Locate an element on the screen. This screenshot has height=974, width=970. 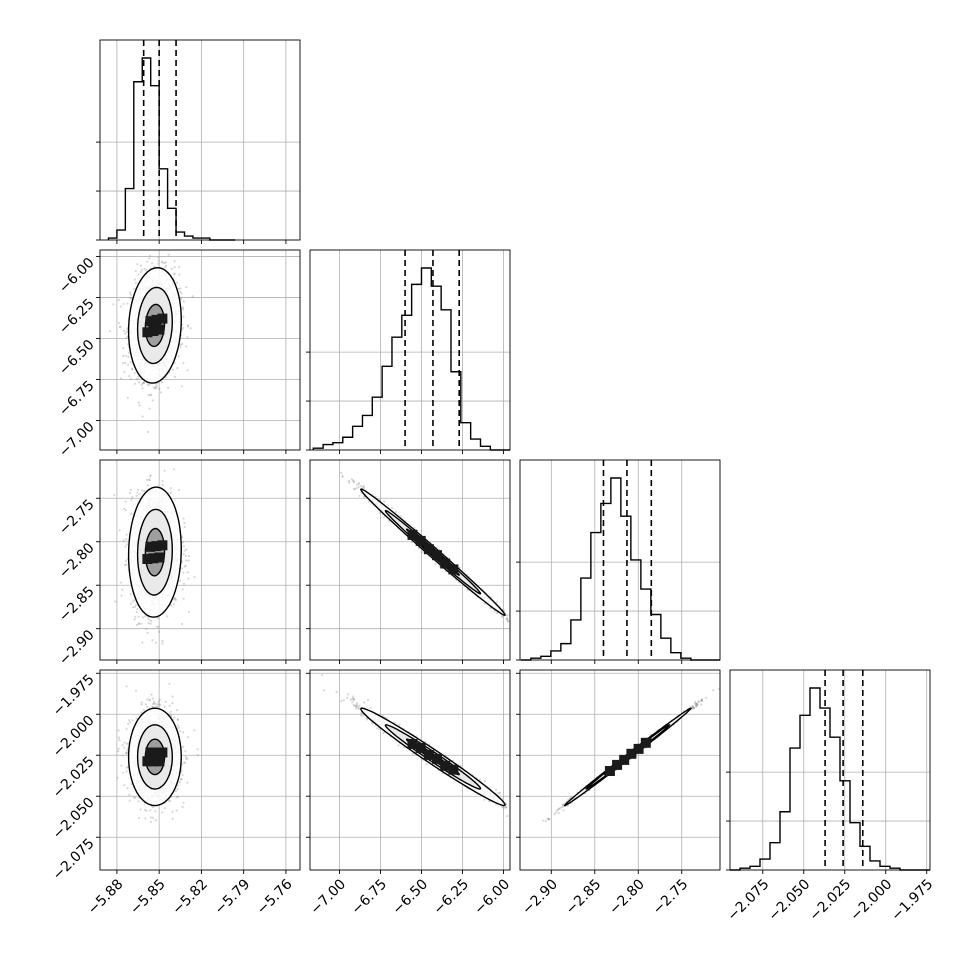
hist-3-frame is located at coordinates (830, 770).